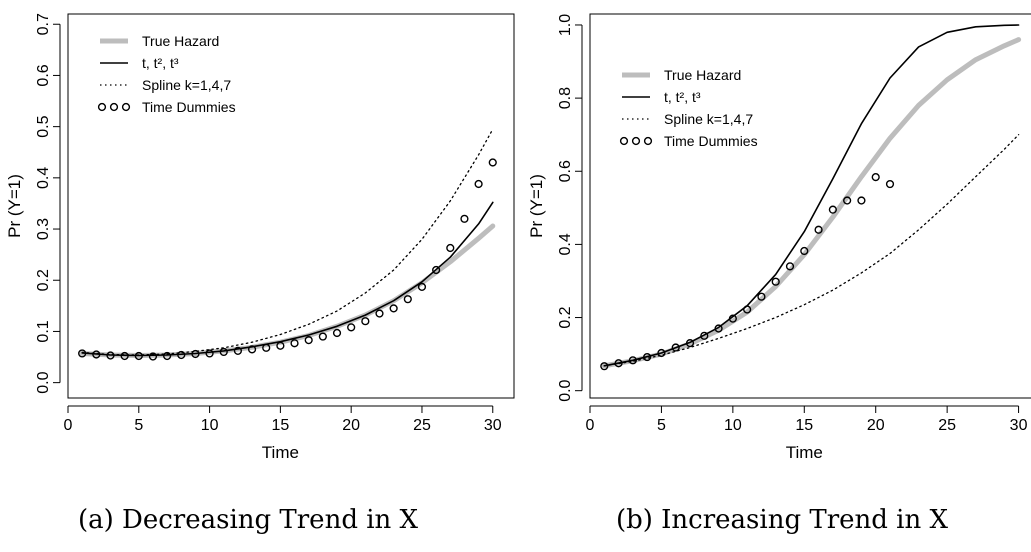 The width and height of the screenshot is (1031, 552). What do you see at coordinates (43, 280) in the screenshot?
I see `y-tick-label: 0.2` at bounding box center [43, 280].